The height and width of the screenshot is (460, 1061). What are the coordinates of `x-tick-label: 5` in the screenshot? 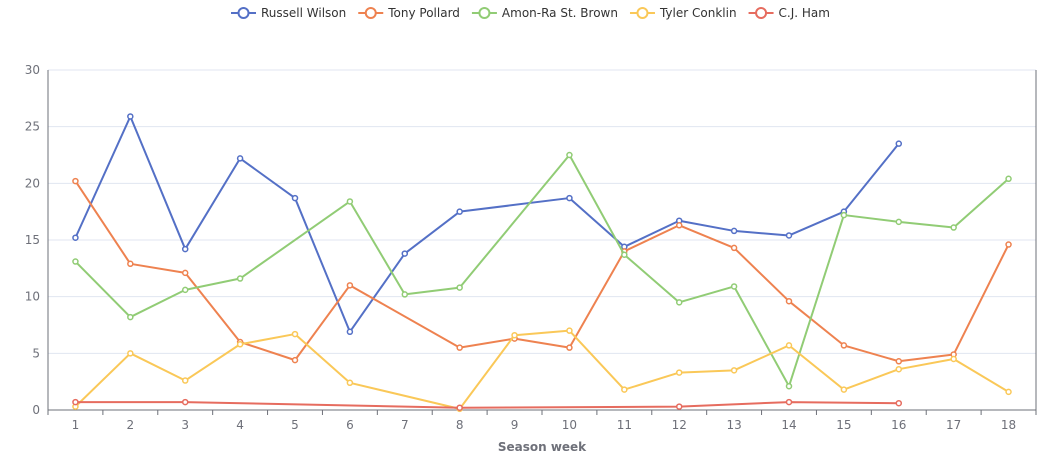 It's located at (295, 425).